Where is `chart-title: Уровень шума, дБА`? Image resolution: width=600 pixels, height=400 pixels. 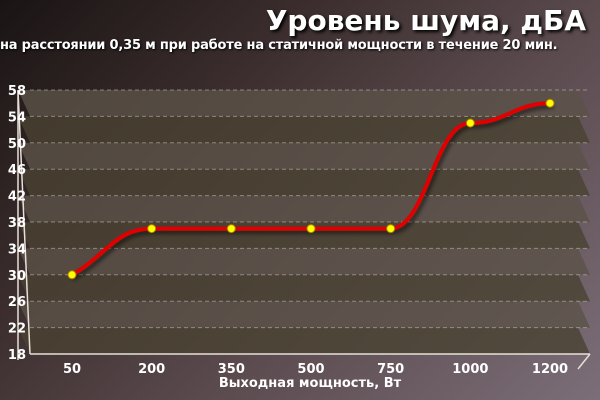 chart-title: Уровень шума, дБА is located at coordinates (425, 20).